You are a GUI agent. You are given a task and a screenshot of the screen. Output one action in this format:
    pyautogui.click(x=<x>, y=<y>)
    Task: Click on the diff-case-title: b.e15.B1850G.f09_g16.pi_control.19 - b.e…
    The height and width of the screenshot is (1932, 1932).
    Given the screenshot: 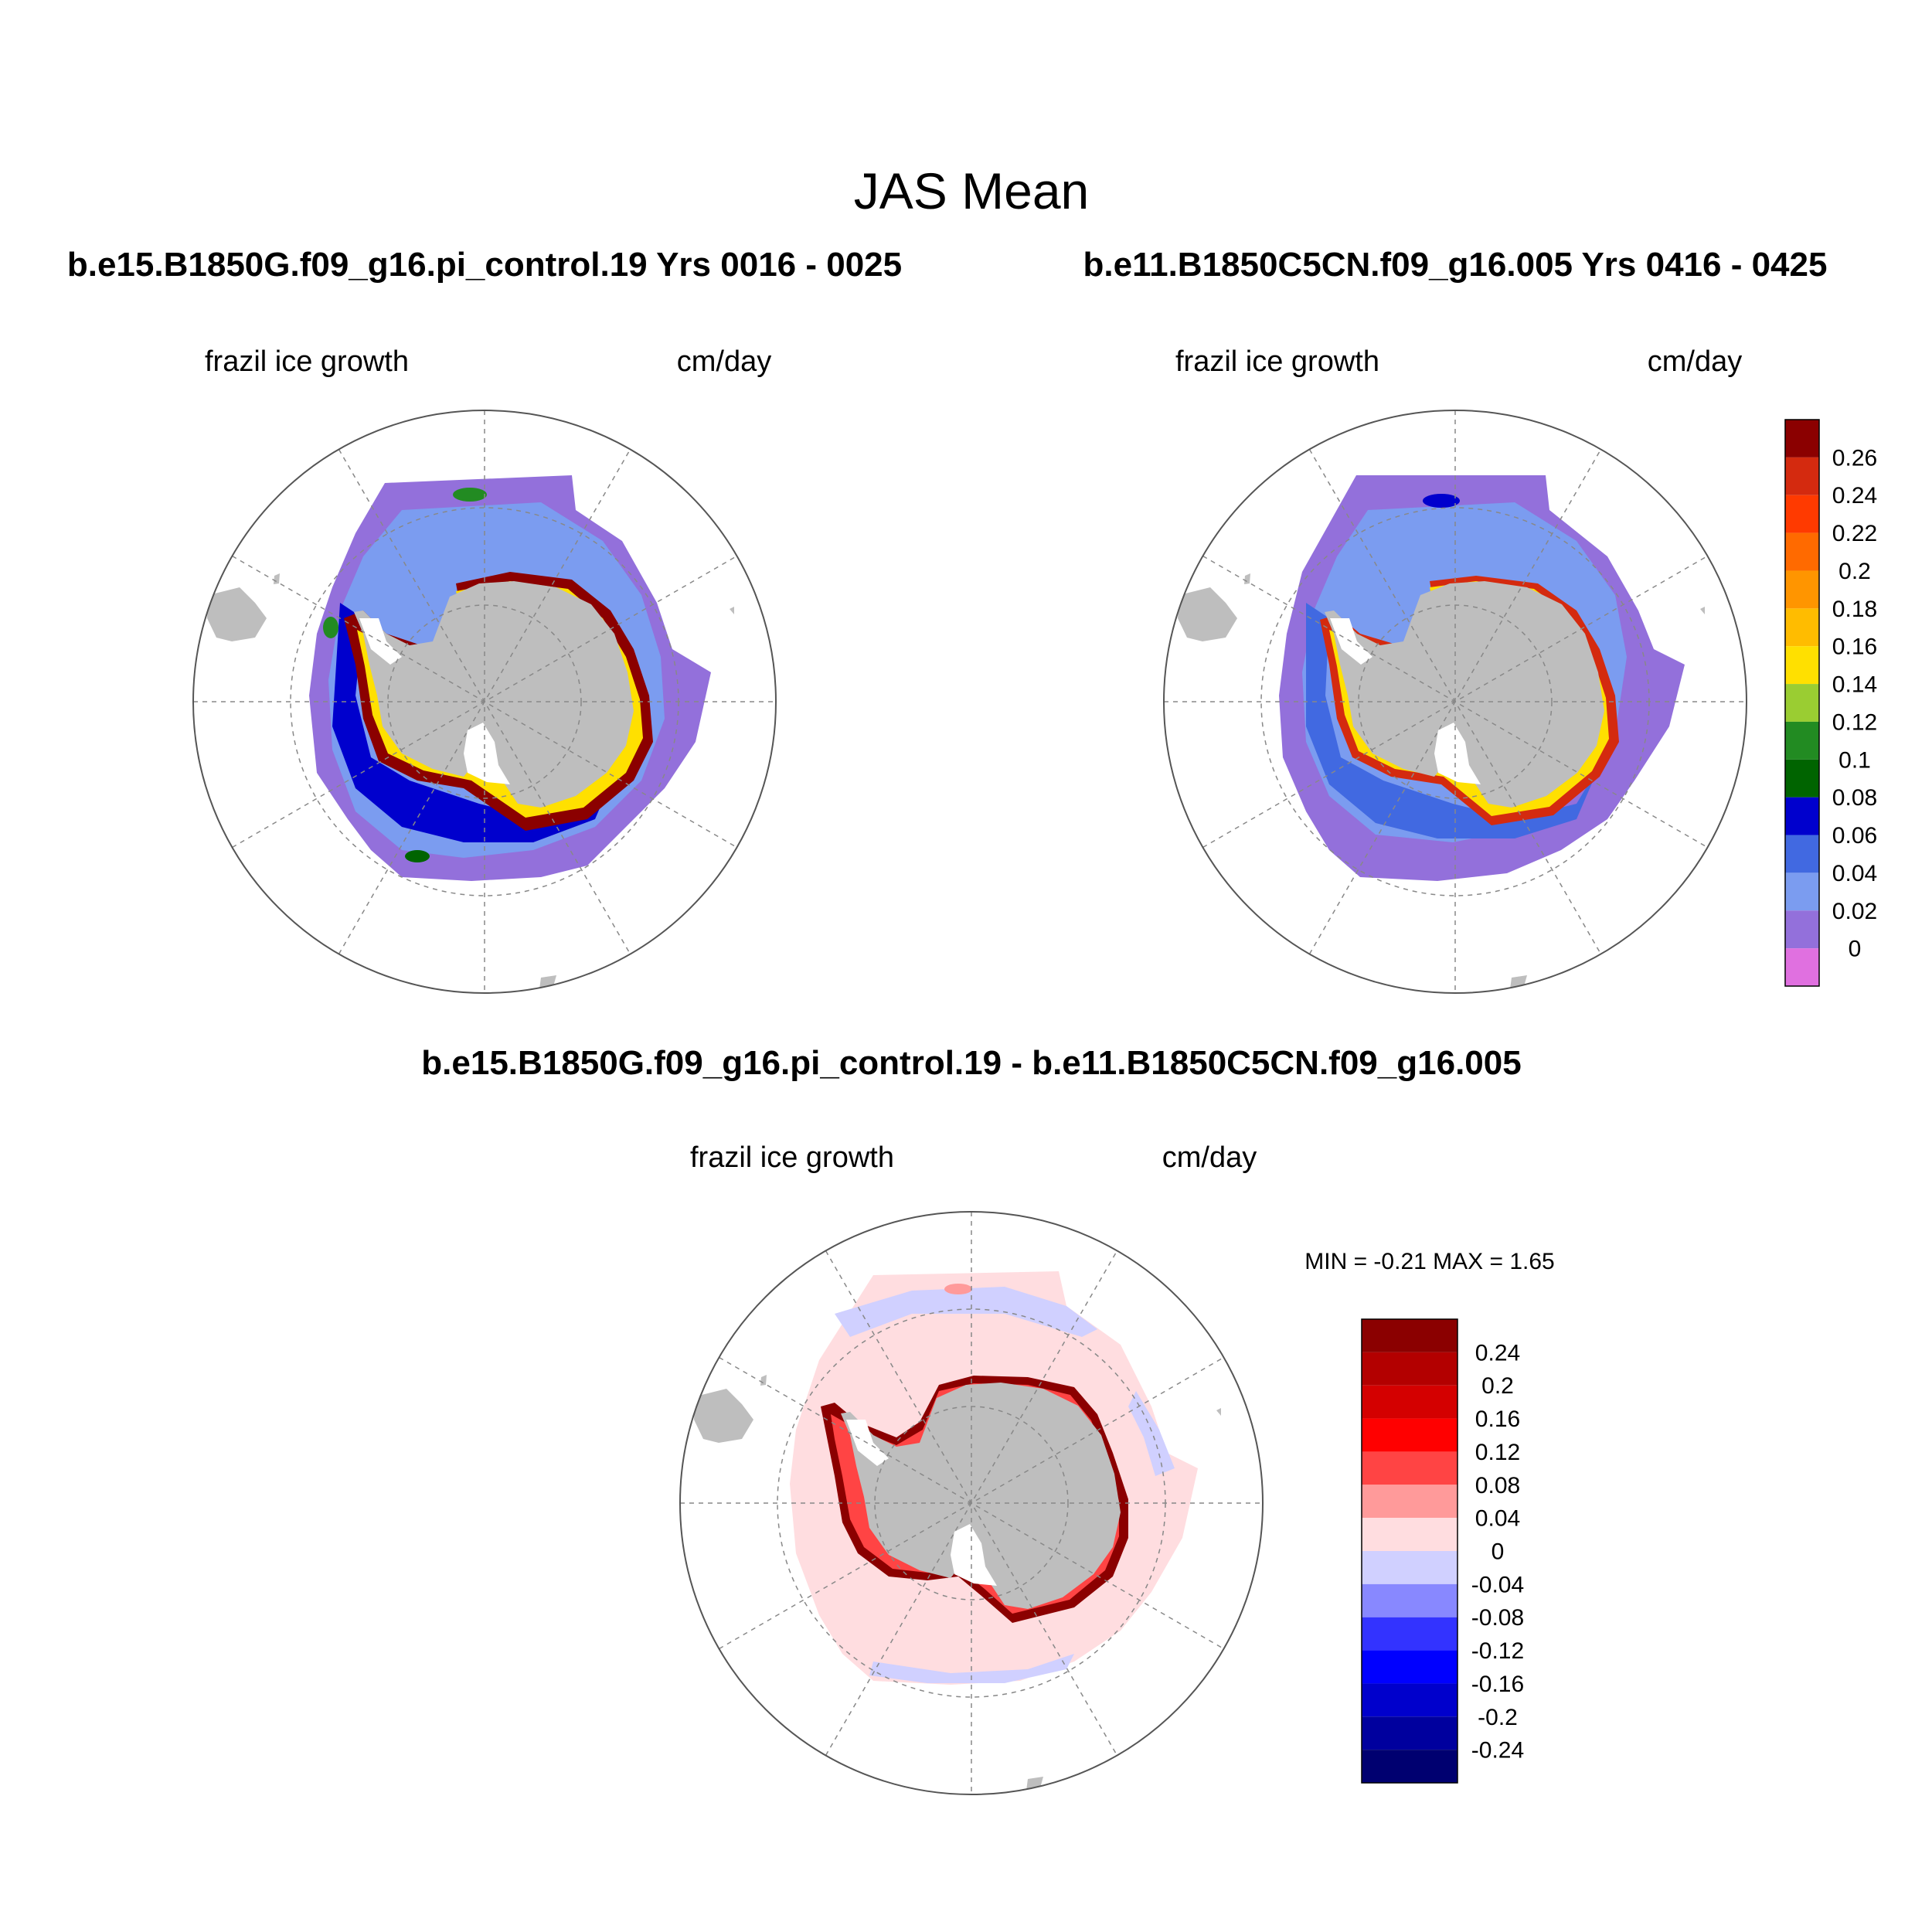 What is the action you would take?
    pyautogui.click(x=971, y=1063)
    